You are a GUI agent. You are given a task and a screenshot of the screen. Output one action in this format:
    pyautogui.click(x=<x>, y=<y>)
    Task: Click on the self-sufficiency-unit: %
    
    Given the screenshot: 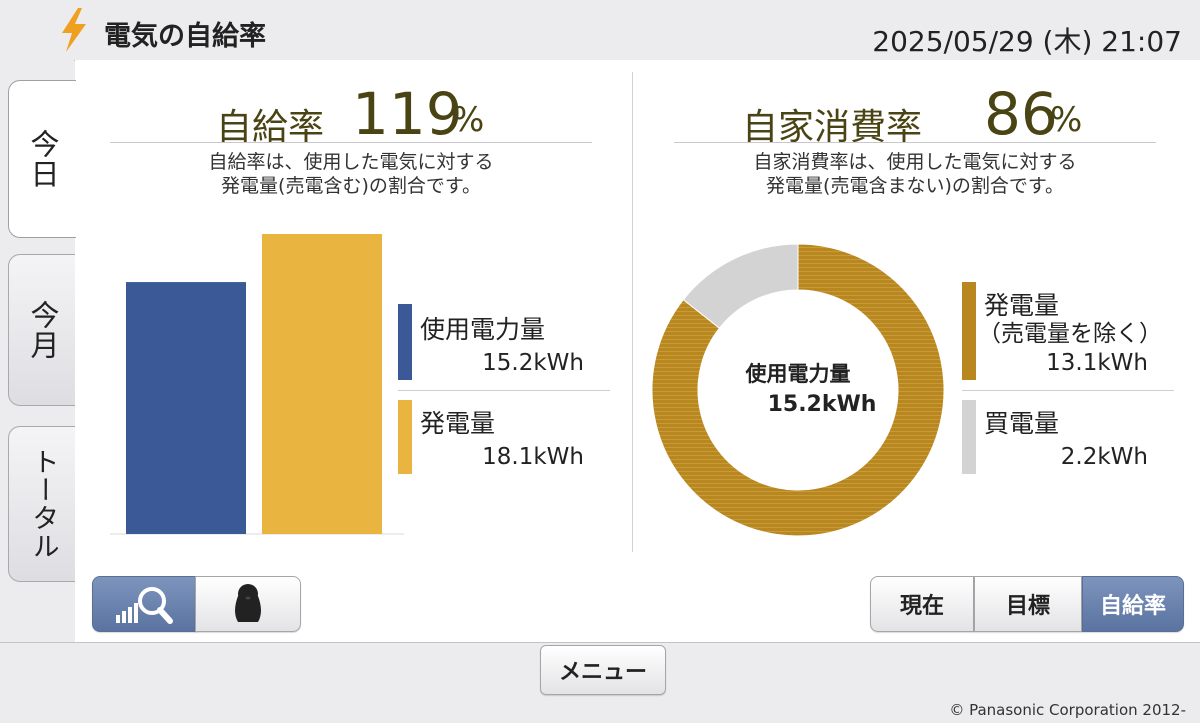 What is the action you would take?
    pyautogui.click(x=468, y=120)
    